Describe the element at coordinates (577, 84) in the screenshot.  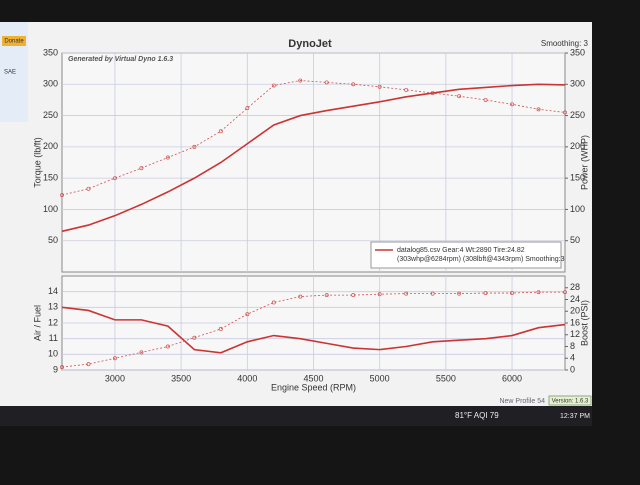
I see `y2-tick-label: 300` at that location.